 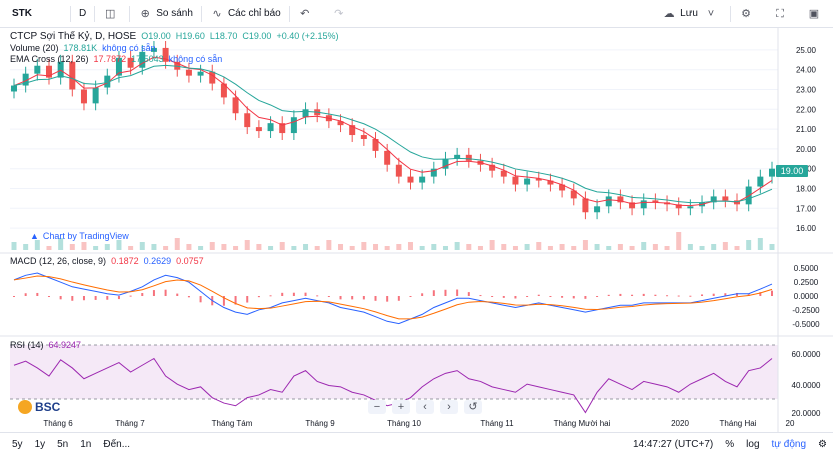 I want to click on interval-button: D, so click(x=83, y=13).